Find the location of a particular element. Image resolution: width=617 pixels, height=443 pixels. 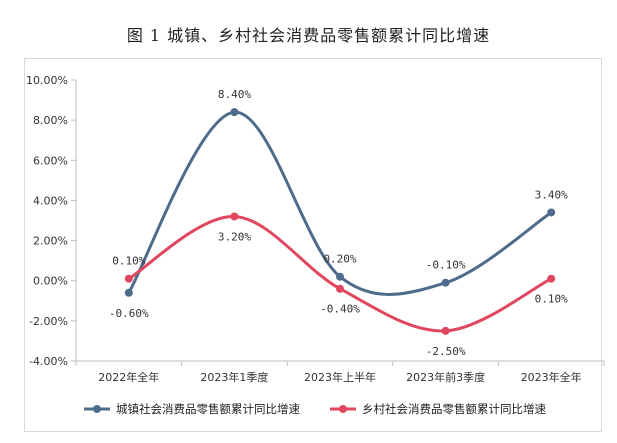

x-tick-label: 2023年全年 is located at coordinates (551, 377).